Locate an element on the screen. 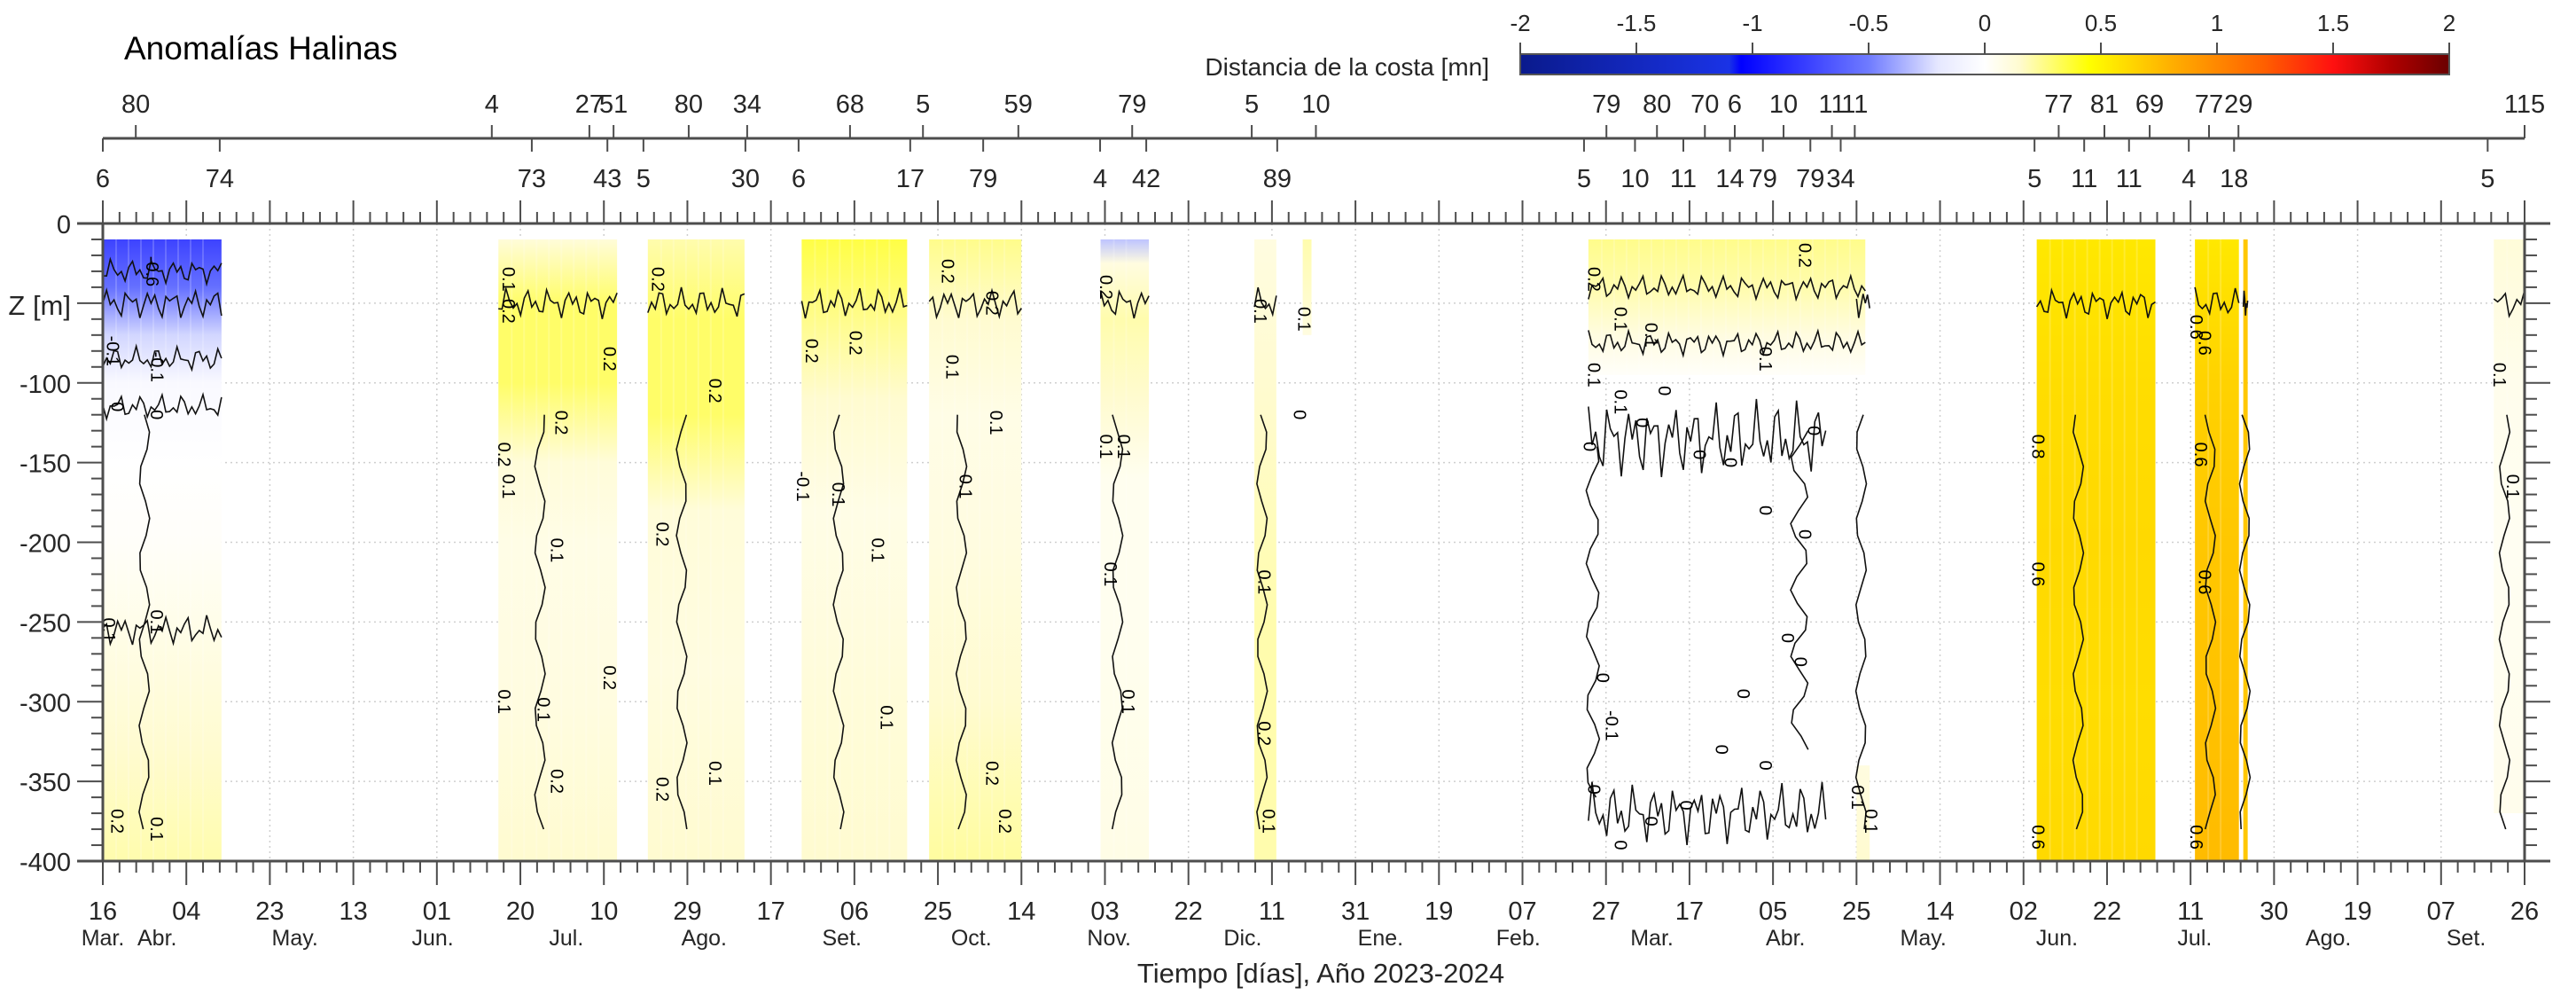 Image resolution: width=2576 pixels, height=995 pixels. x-tick-label: 03 is located at coordinates (1104, 912).